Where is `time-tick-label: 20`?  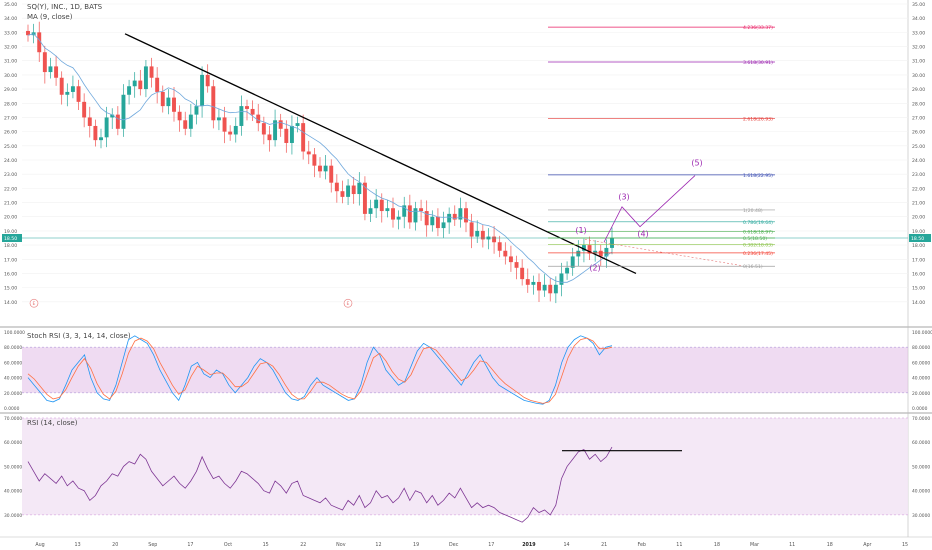 time-tick-label: 20 is located at coordinates (115, 545).